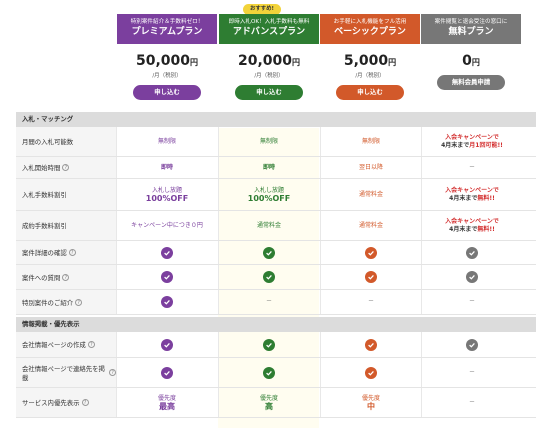 Image resolution: width=536 pixels, height=428 pixels. Describe the element at coordinates (269, 32) in the screenshot. I see `plan-name: アドバンスプラン` at that location.